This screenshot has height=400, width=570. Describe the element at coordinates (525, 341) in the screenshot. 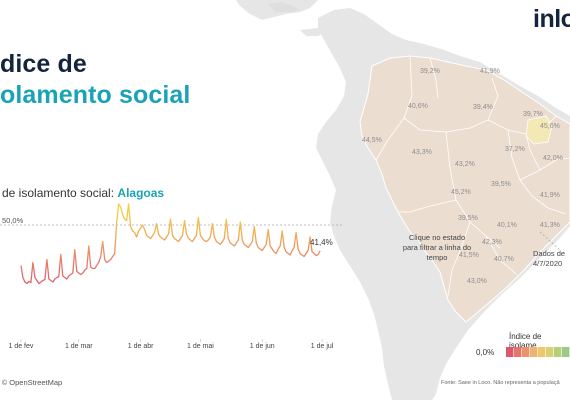

I see `legend-title: Índice de isolame` at that location.